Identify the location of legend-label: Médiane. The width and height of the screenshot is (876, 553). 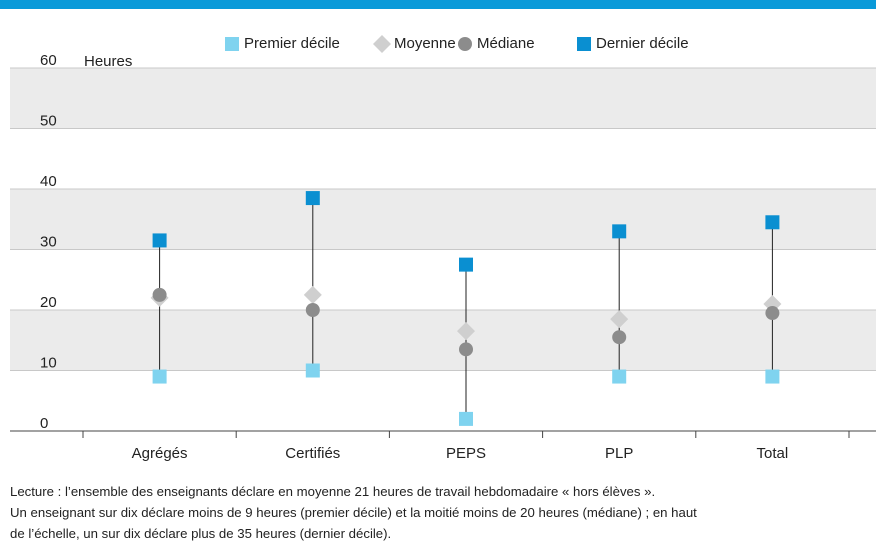
(506, 43).